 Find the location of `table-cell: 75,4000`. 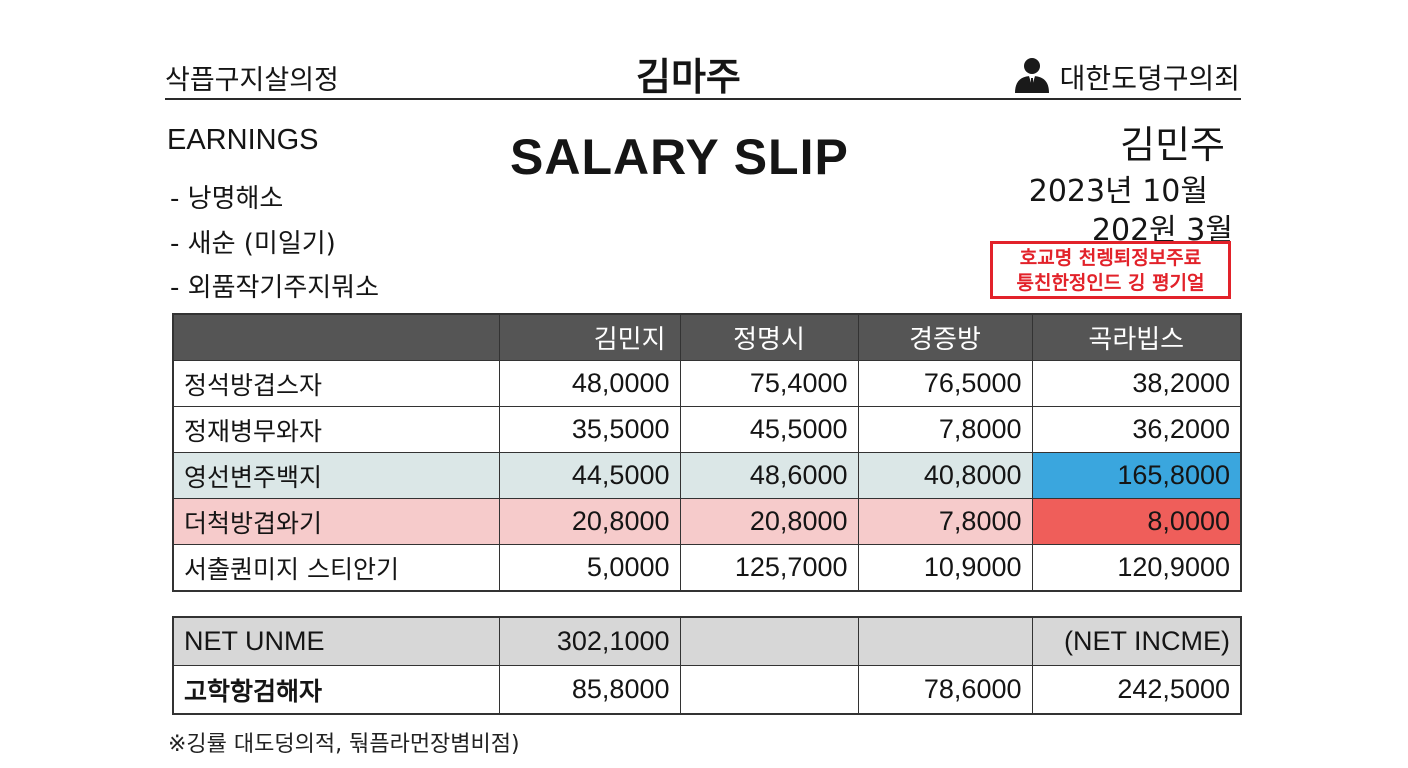

table-cell: 75,4000 is located at coordinates (769, 383).